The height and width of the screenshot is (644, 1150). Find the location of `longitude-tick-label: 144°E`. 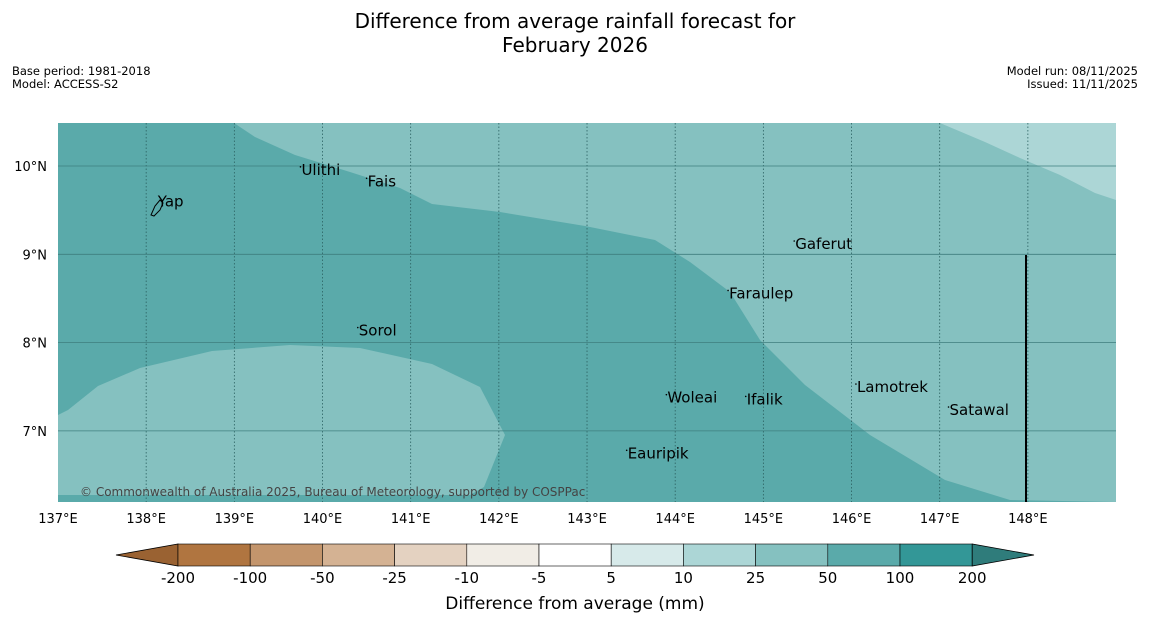

longitude-tick-label: 144°E is located at coordinates (675, 519).